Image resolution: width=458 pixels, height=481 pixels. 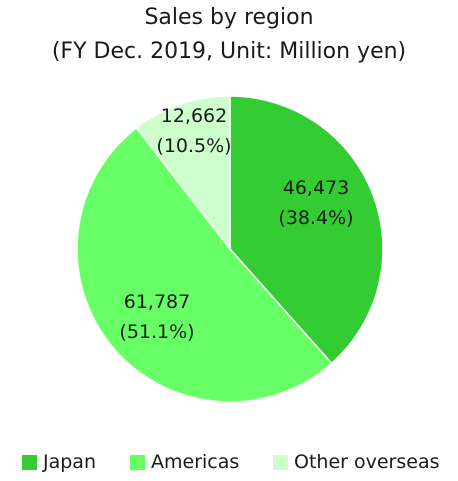 I want to click on legend-item-japan: Japan, so click(x=59, y=462).